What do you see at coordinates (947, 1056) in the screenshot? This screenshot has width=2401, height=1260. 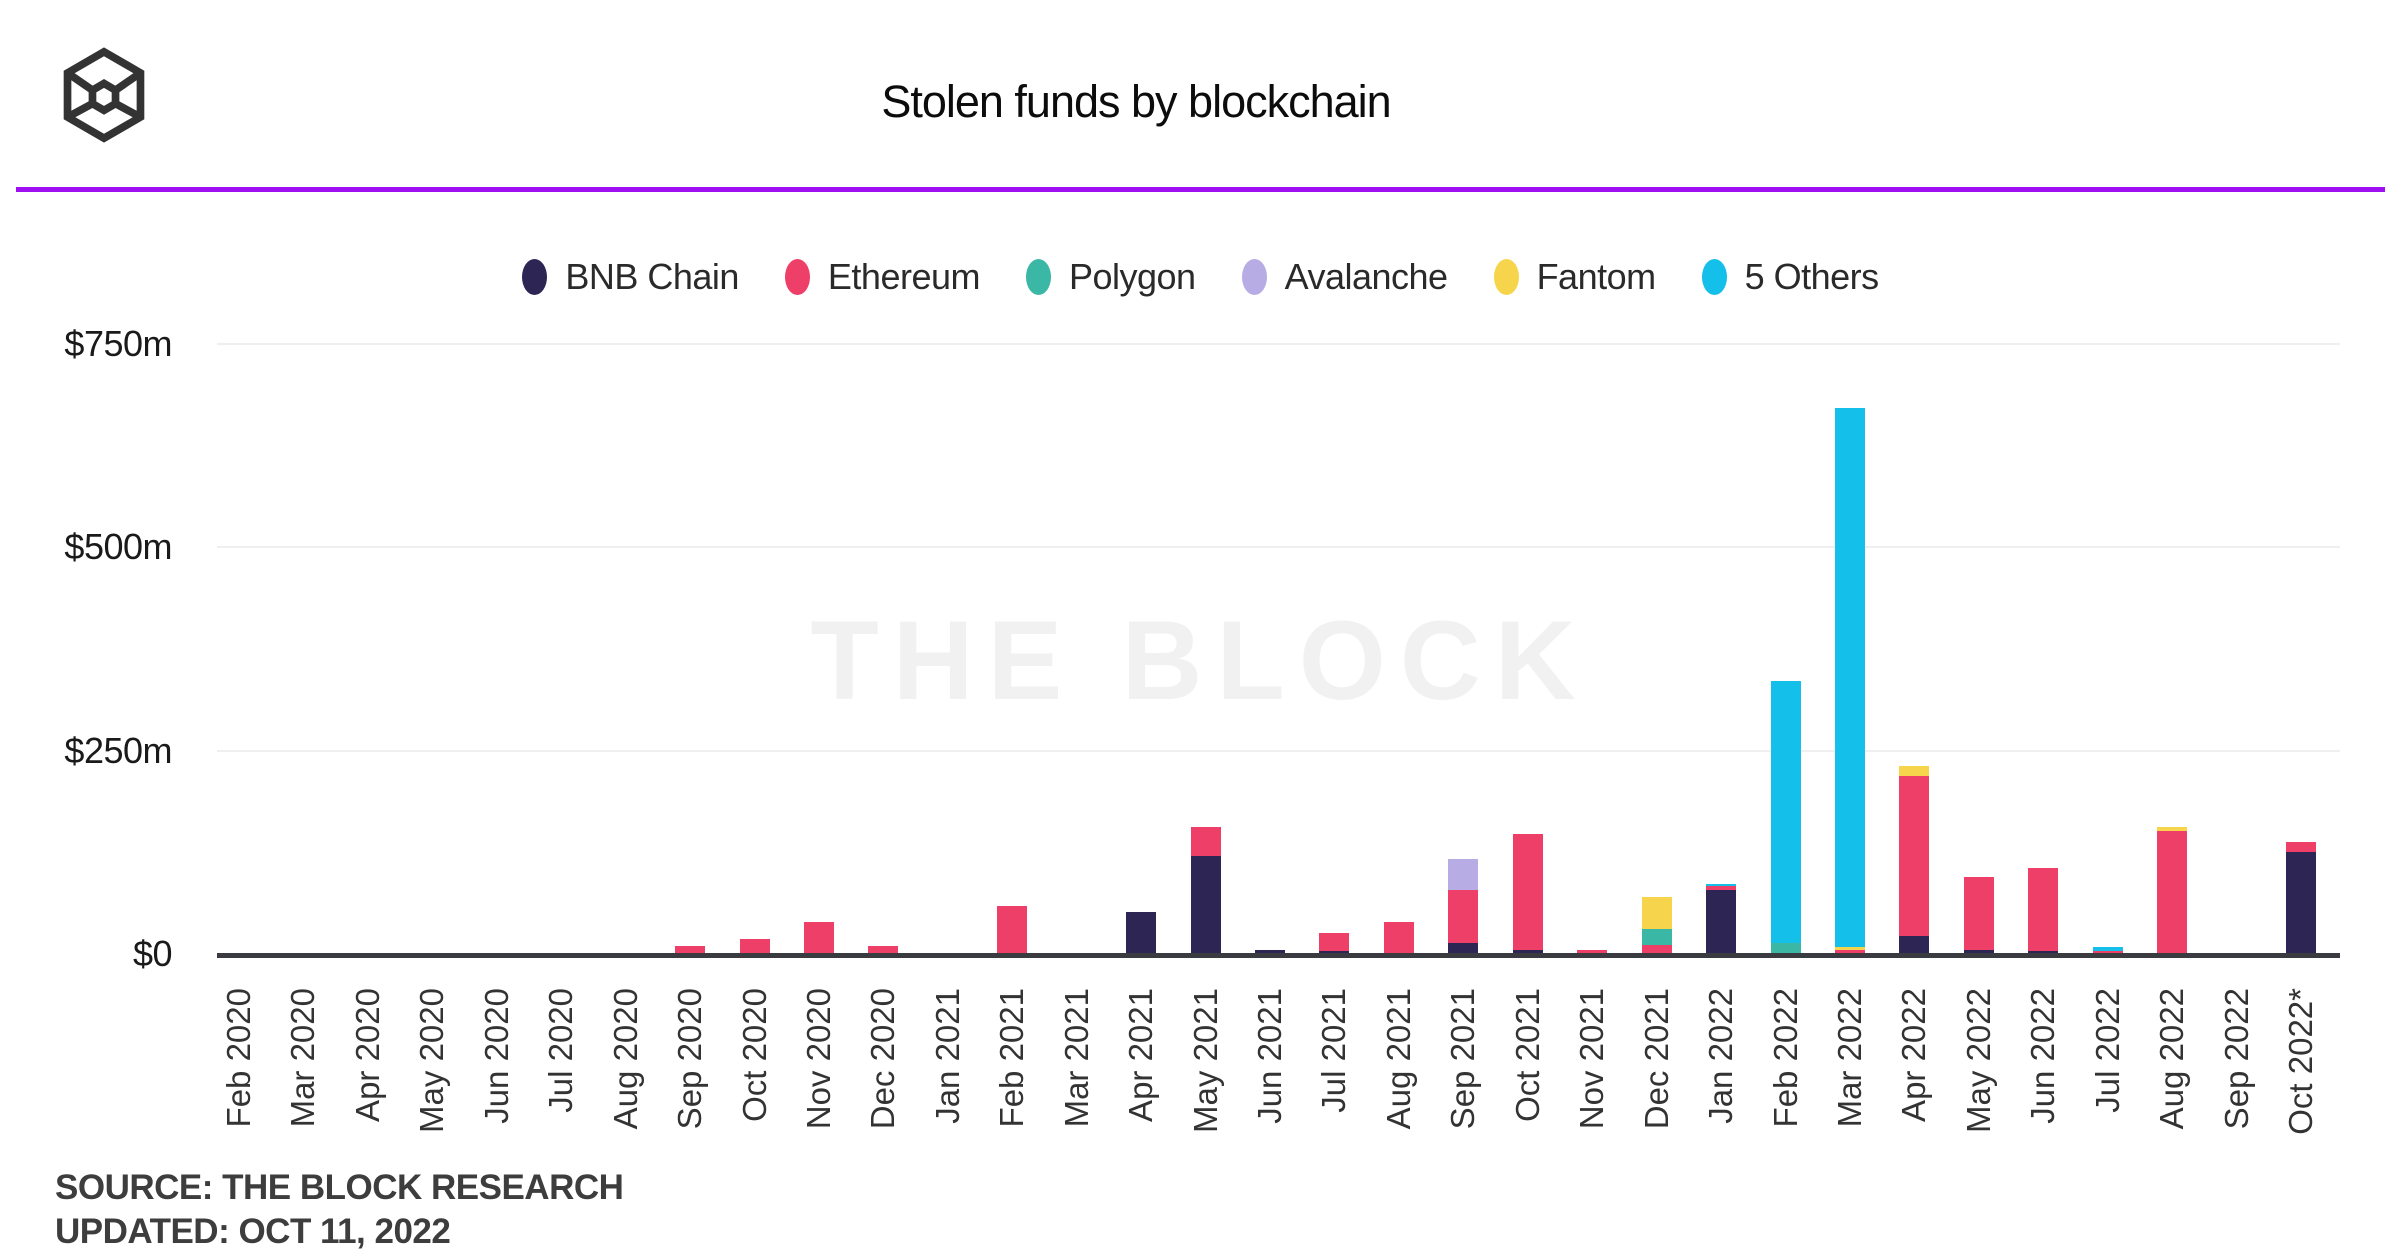 I see `x-axis-tick-label: Jan 2021` at bounding box center [947, 1056].